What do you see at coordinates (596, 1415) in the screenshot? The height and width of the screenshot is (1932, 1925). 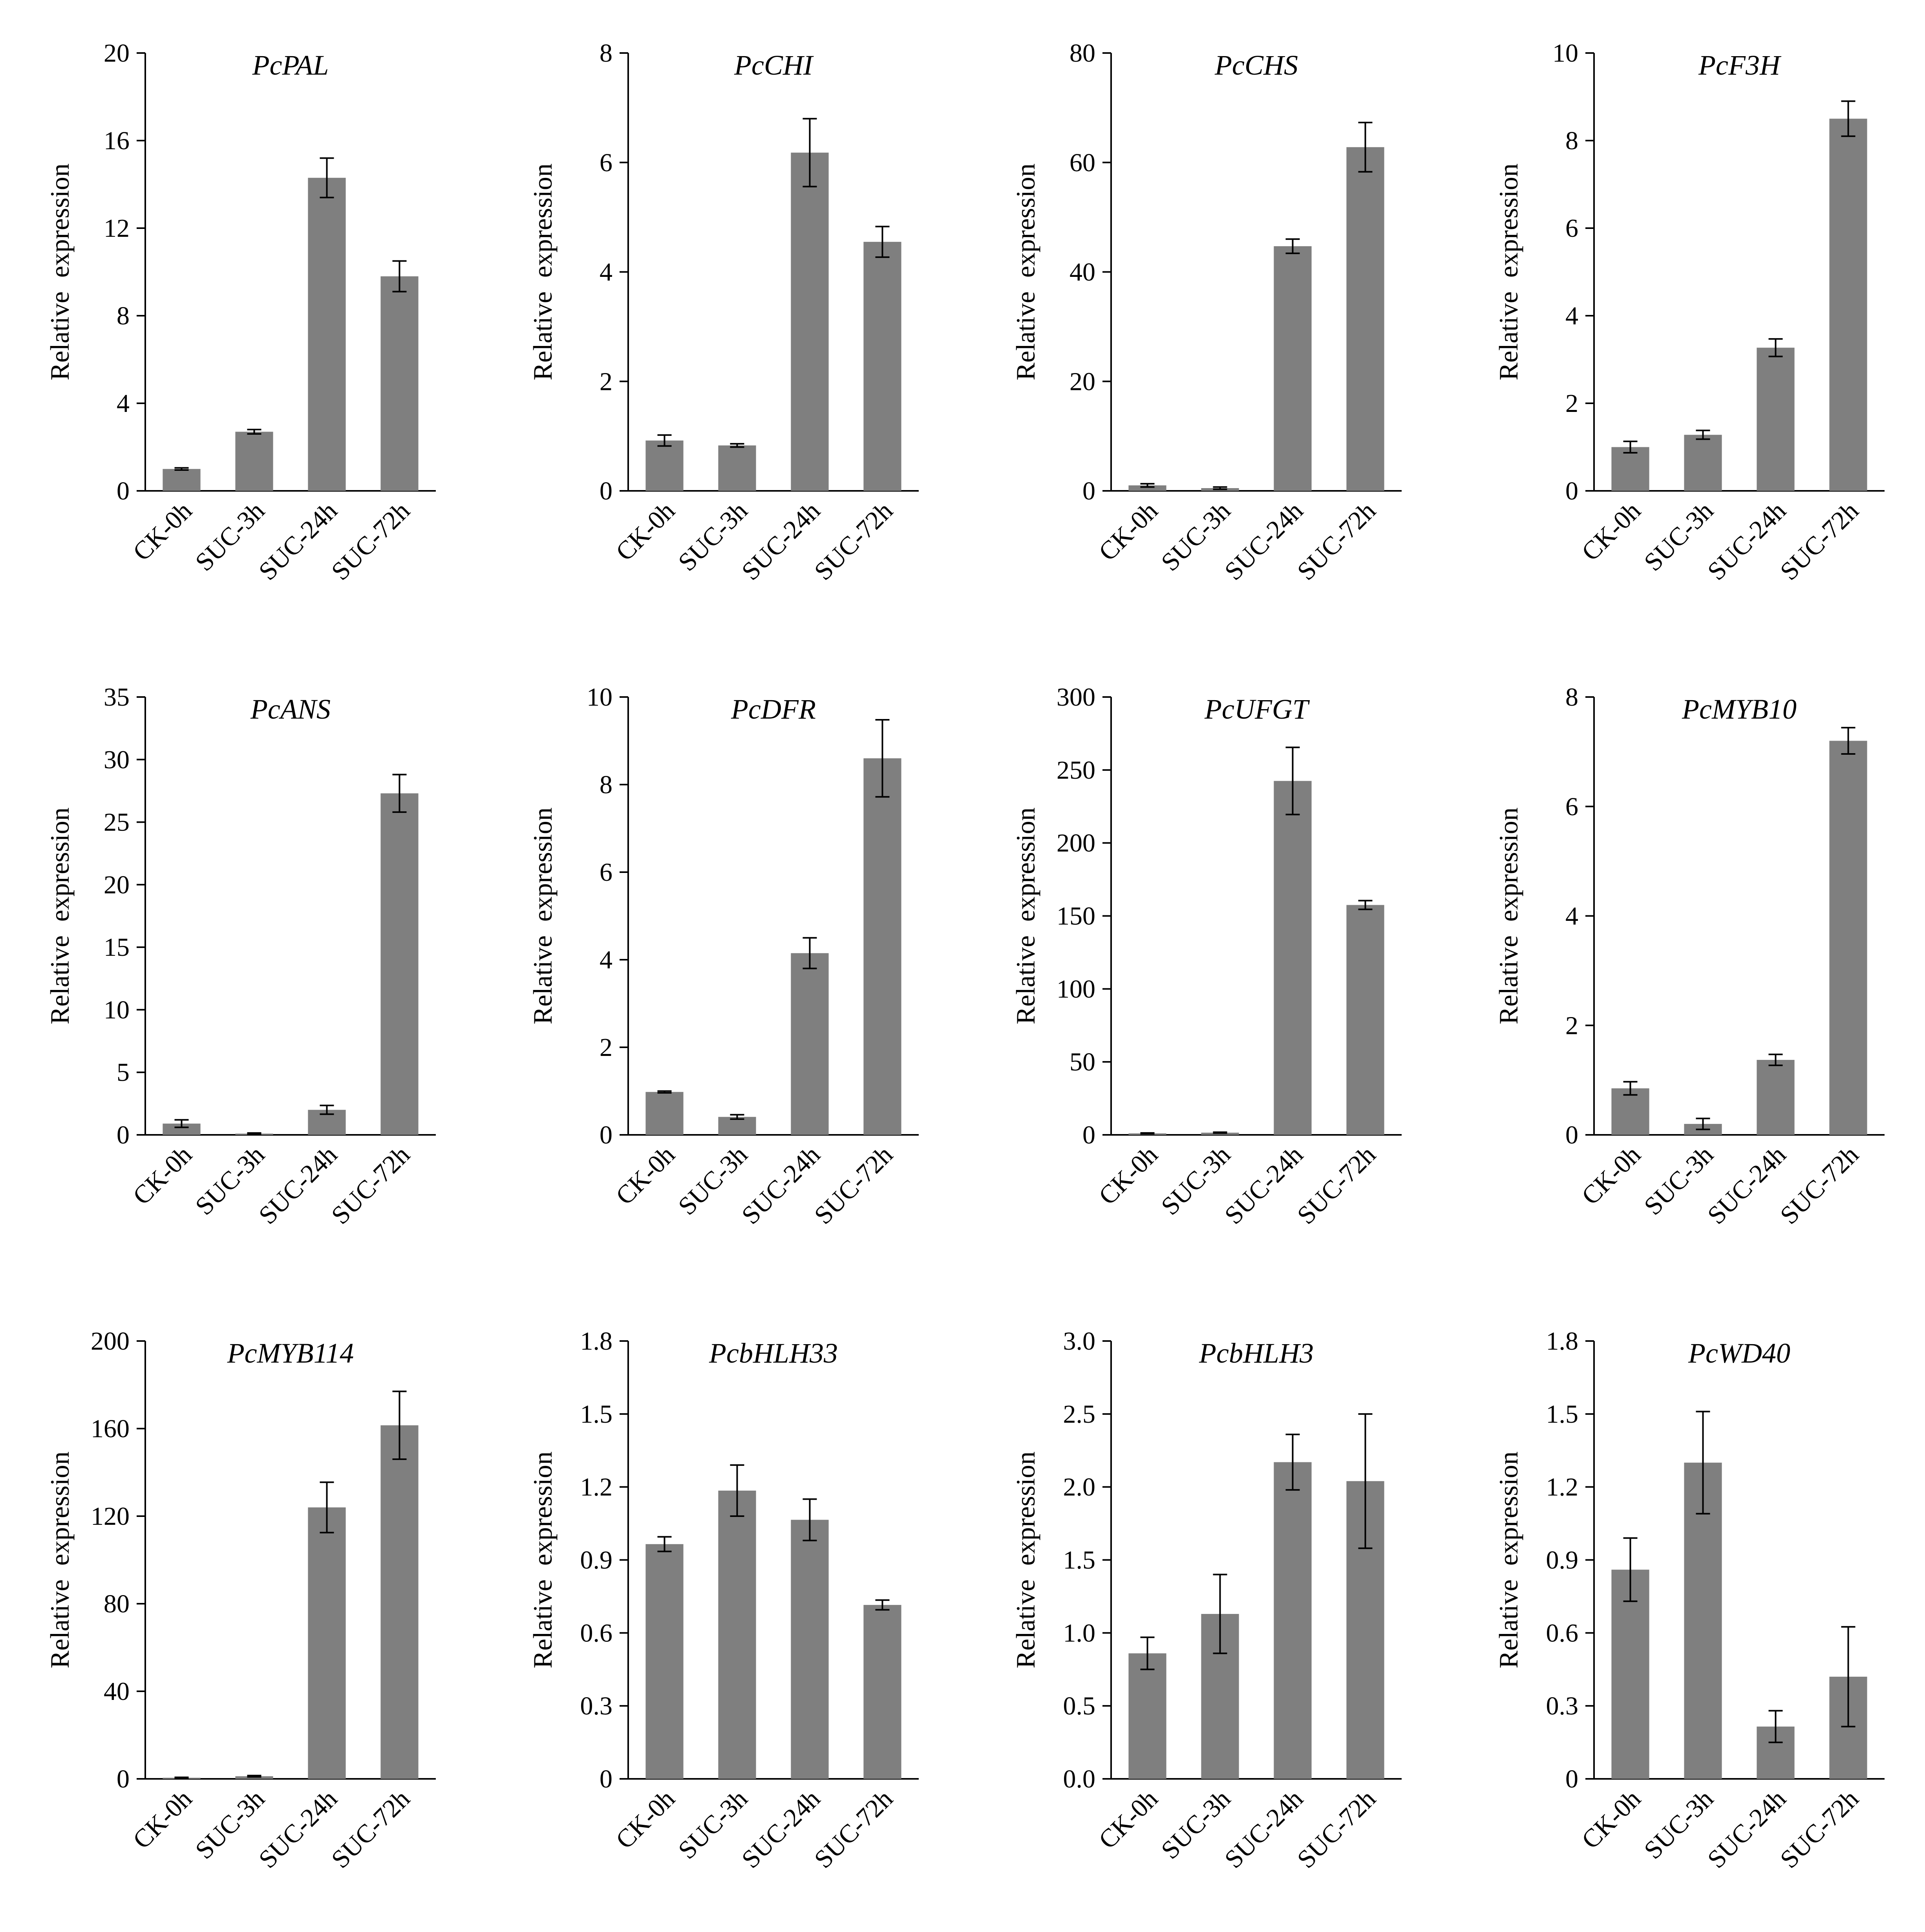 I see `y-tick-label: 1.5` at bounding box center [596, 1415].